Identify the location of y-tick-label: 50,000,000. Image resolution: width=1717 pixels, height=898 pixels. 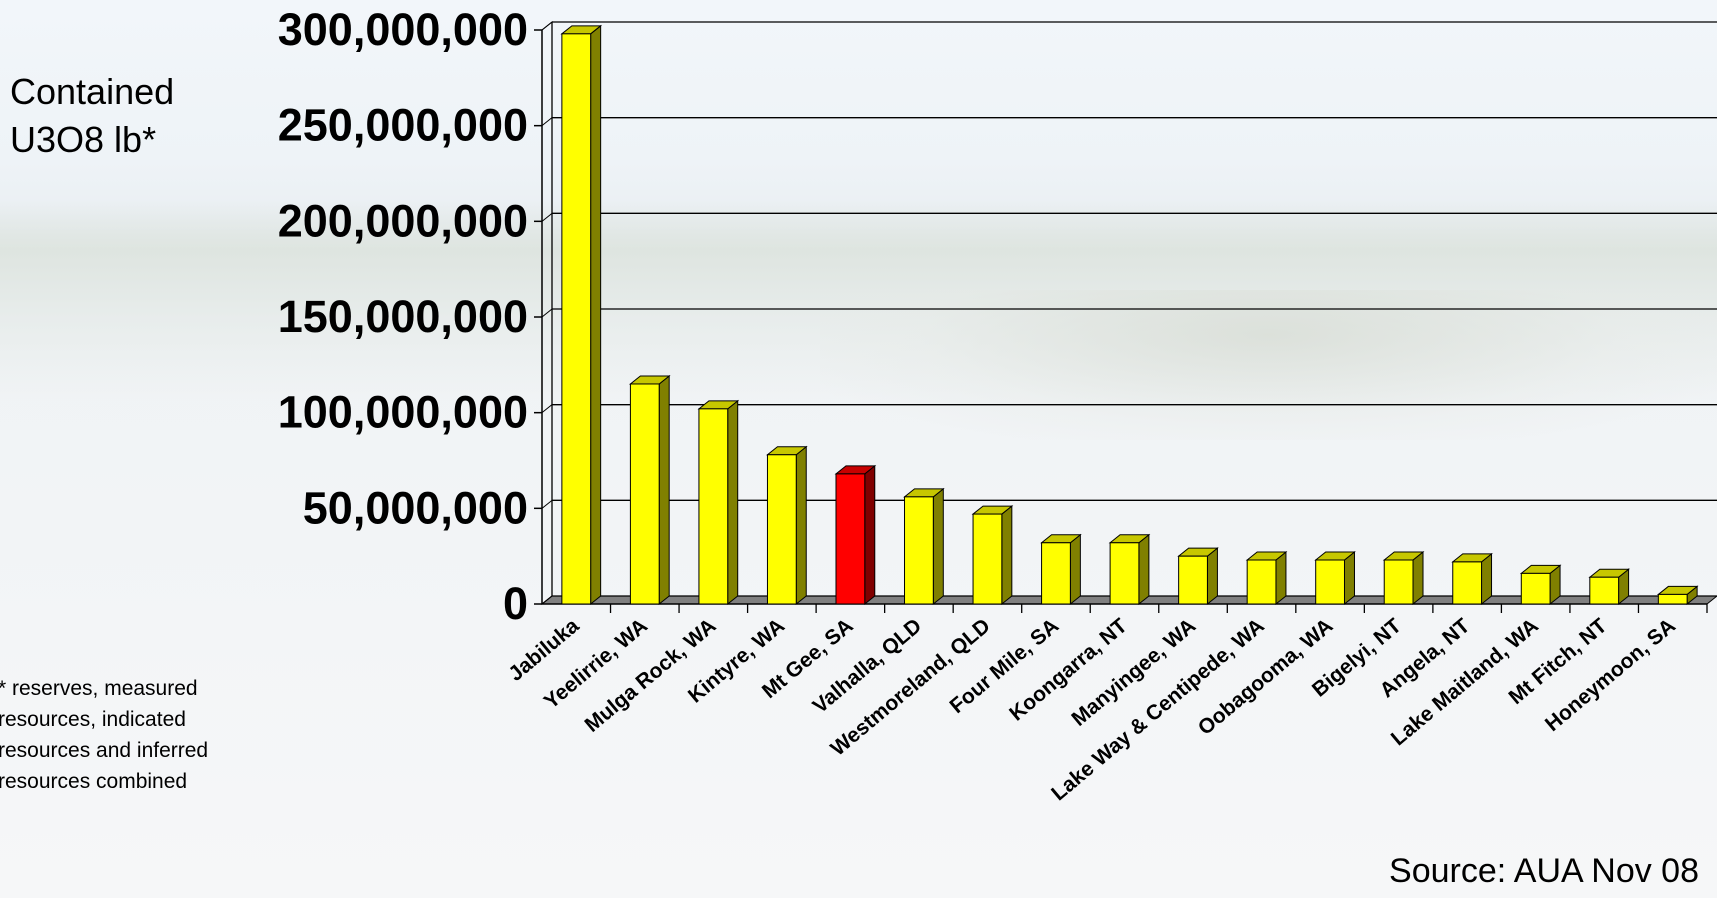
(415, 507).